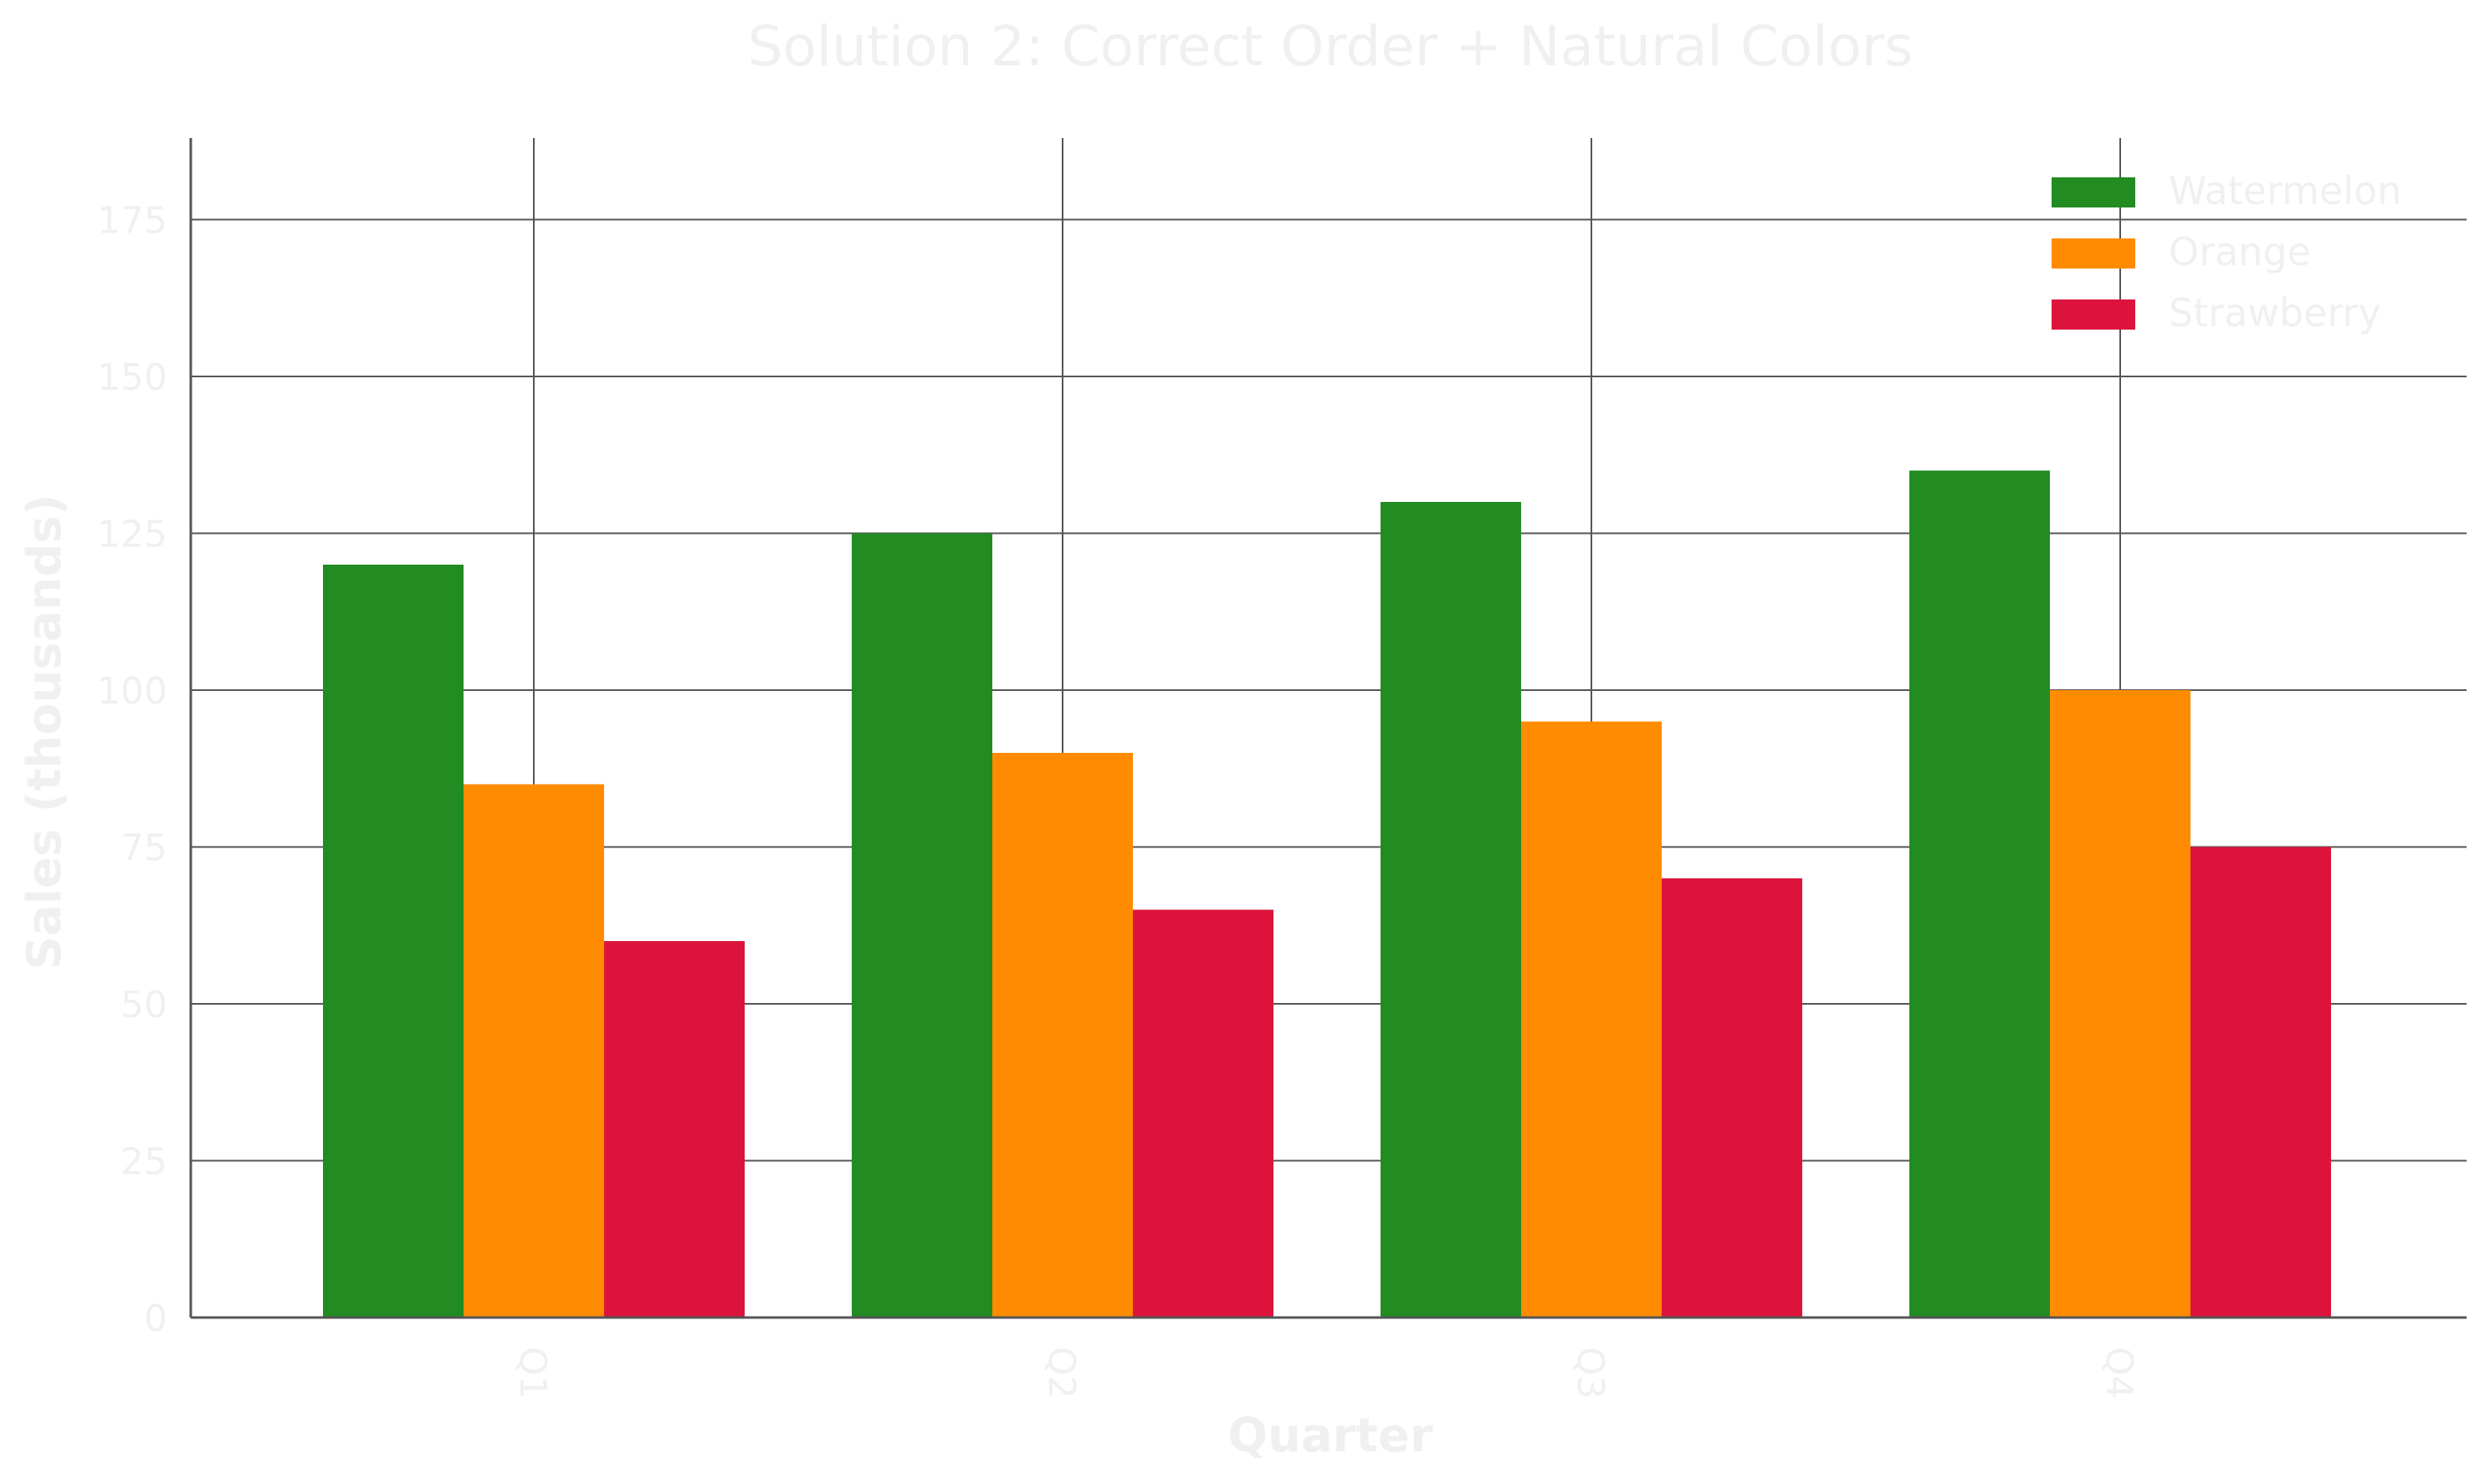 The width and height of the screenshot is (2485, 1484). What do you see at coordinates (132, 221) in the screenshot?
I see `y-tick-label: 175` at bounding box center [132, 221].